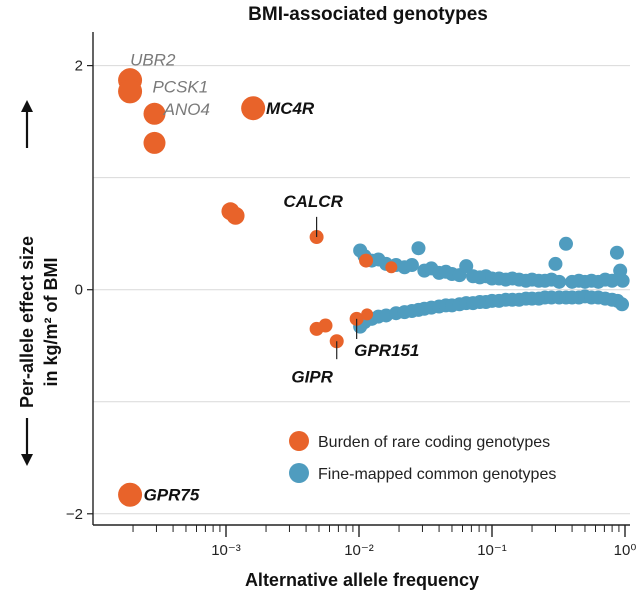  I want to click on y-tick-label: −2, so click(74, 514).